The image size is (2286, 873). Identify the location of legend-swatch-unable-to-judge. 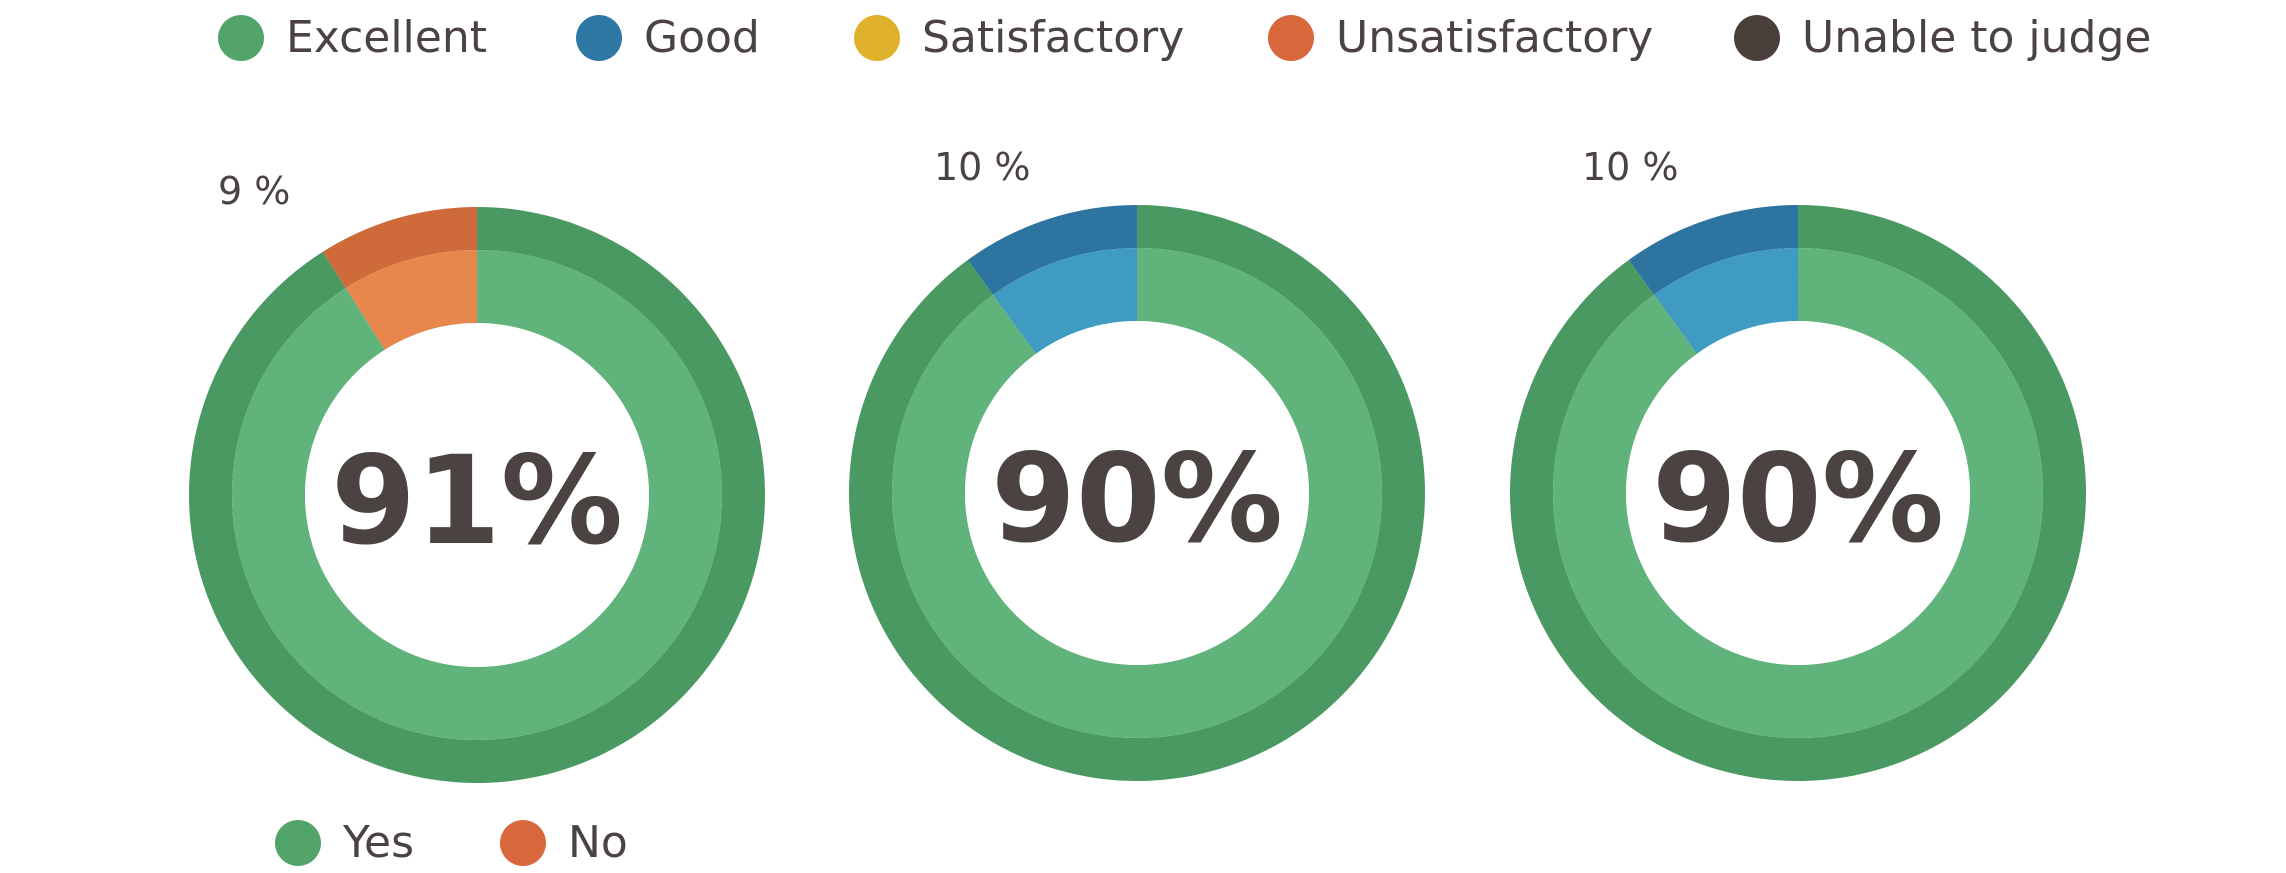
(1757, 38).